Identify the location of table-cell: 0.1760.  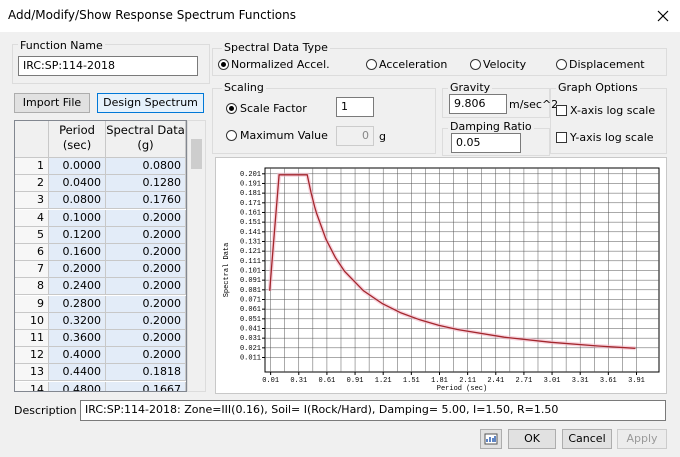
(146, 201).